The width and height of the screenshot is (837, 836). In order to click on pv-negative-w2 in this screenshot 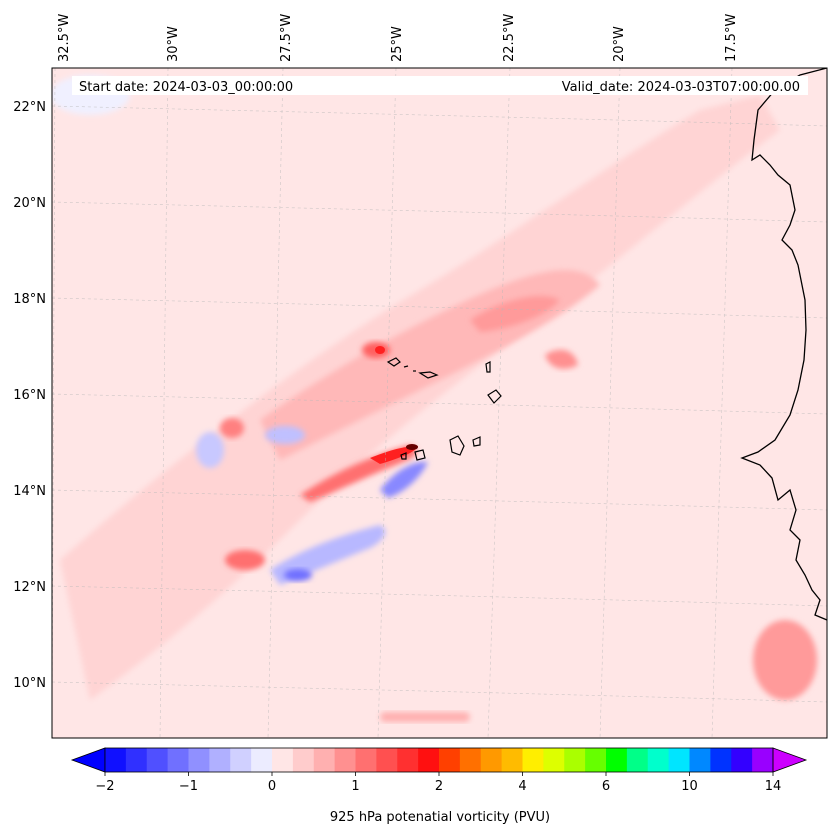, I will do `click(285, 435)`.